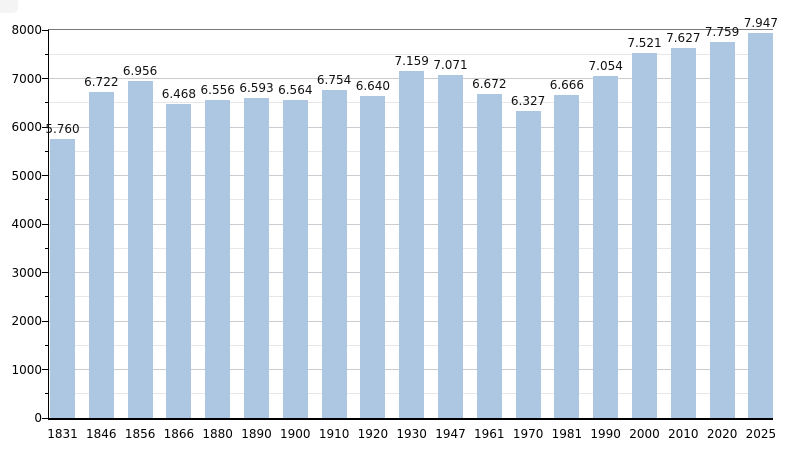 The width and height of the screenshot is (800, 450). I want to click on bar-1961, so click(489, 256).